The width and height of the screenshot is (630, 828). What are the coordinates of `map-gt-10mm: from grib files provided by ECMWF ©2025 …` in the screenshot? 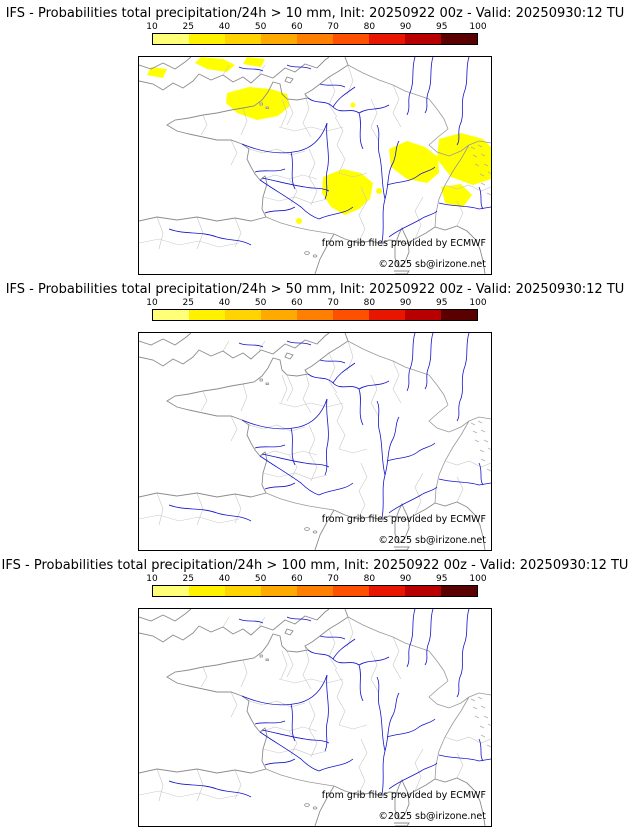 It's located at (315, 165).